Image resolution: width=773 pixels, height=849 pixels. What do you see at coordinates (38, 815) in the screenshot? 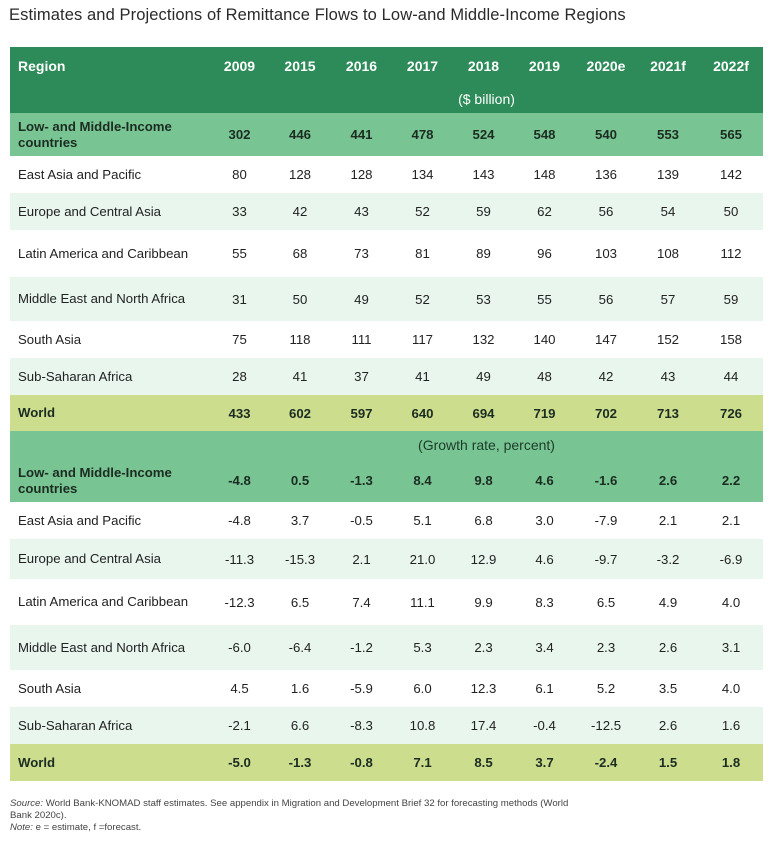
I see `source-text-continued: Bank 2020c).` at bounding box center [38, 815].